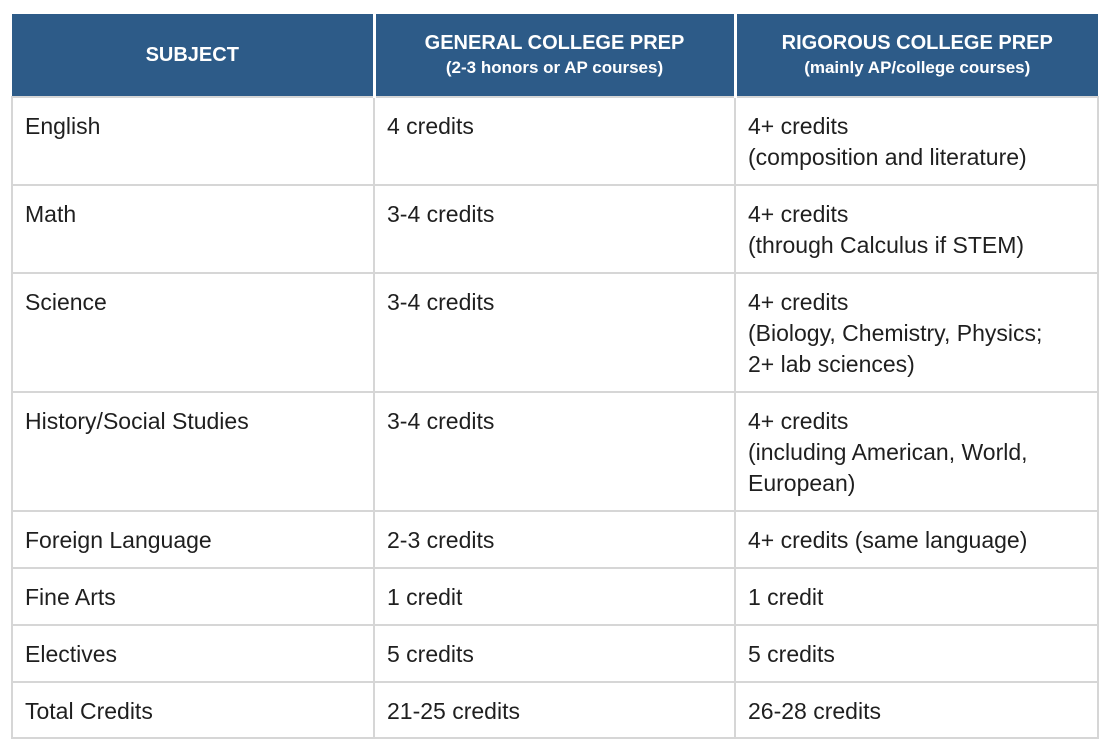 The height and width of the screenshot is (754, 1108). I want to click on rigorous-credits-line: (composition and literature), so click(887, 157).